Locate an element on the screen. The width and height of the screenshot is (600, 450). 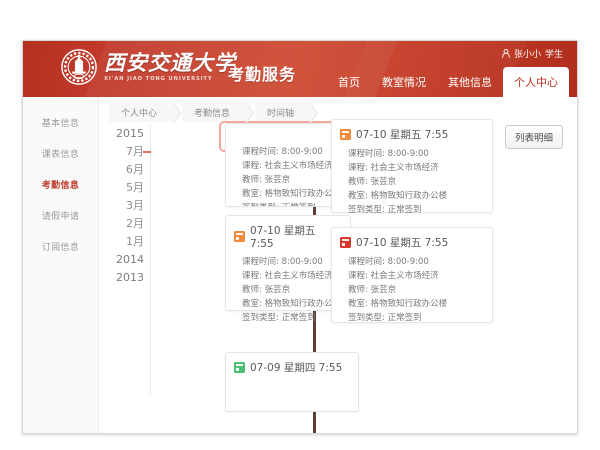
user-name: 张小小 is located at coordinates (527, 55).